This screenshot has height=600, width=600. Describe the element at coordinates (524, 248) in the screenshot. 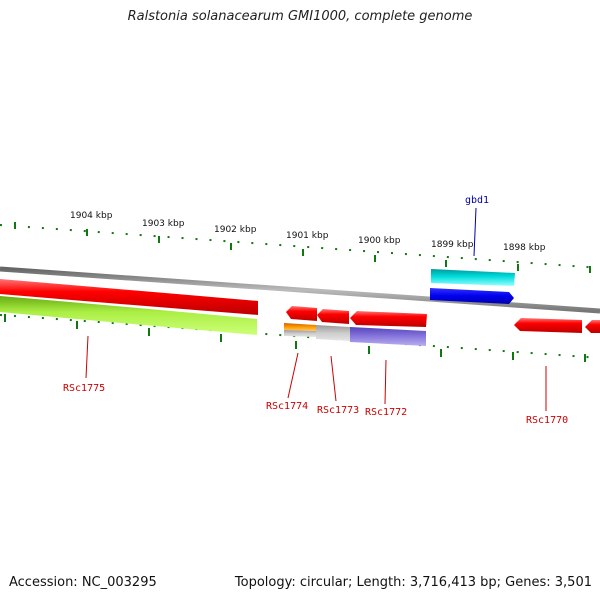

I see `scale-label-1898: 1898 kbp` at that location.